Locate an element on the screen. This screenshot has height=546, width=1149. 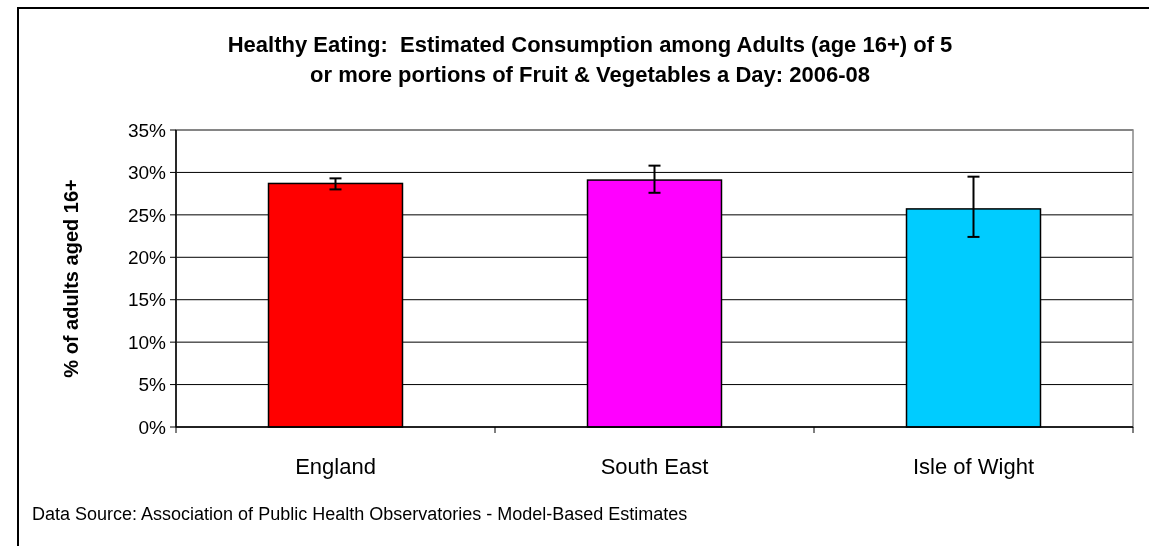
y-tick-label: 15% is located at coordinates (147, 300).